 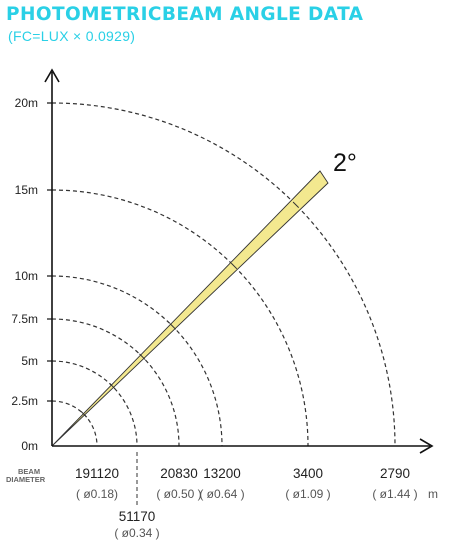 I want to click on beam-diameter-value: ( ø0.64 ), so click(x=221, y=494).